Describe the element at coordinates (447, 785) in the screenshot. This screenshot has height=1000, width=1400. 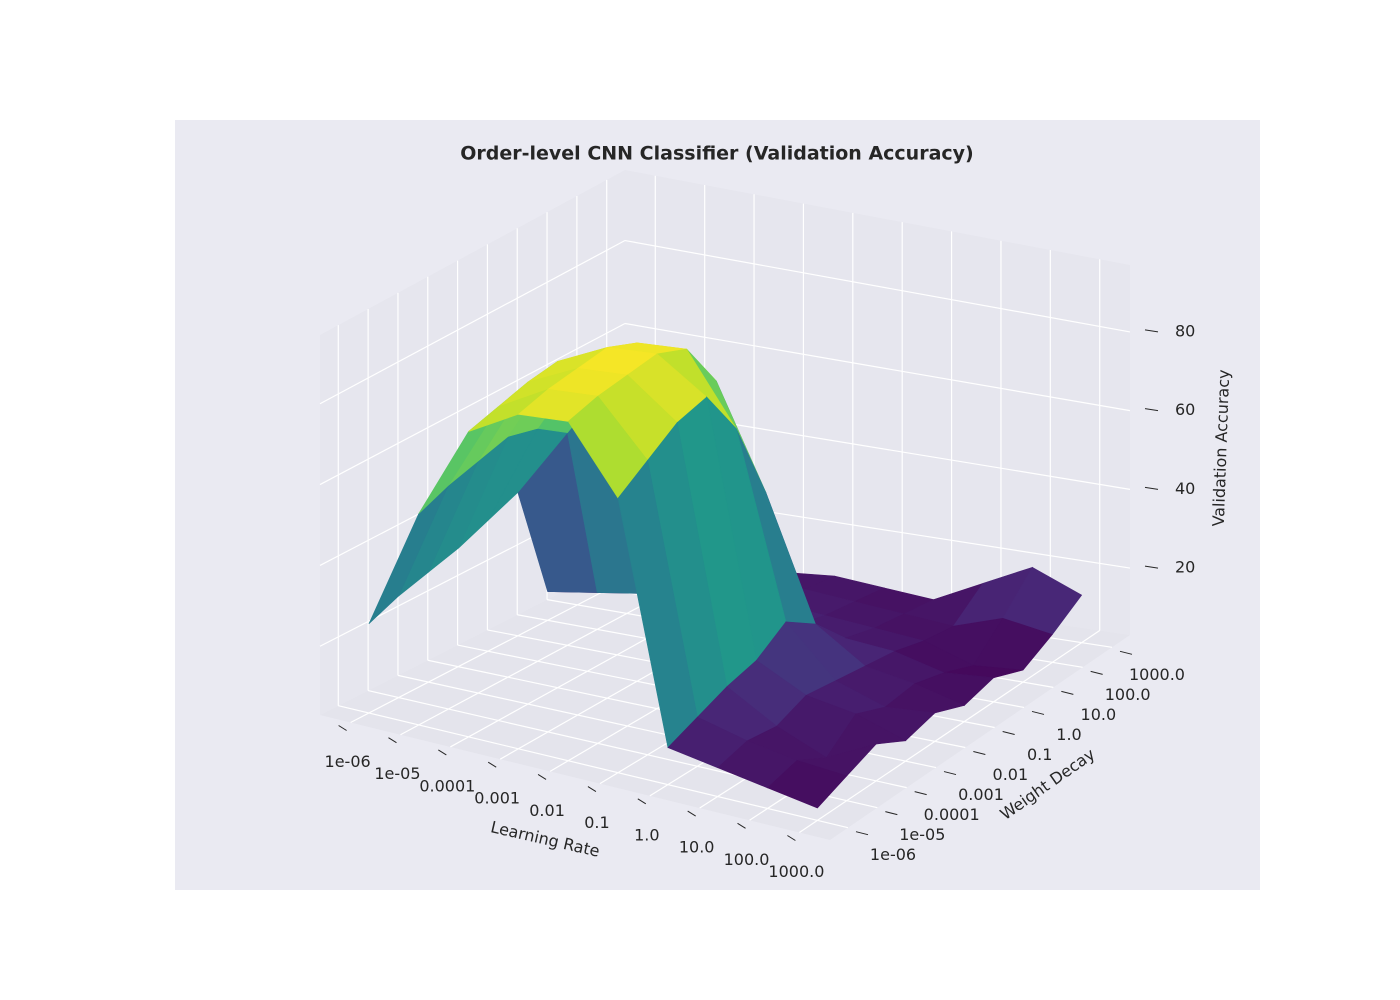
I see `x-tick-label: 0.0001` at that location.